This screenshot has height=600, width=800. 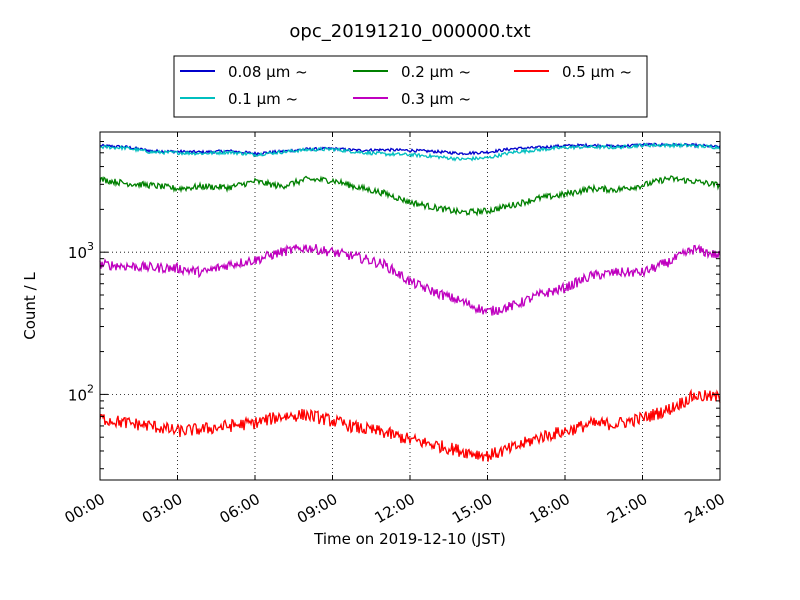 I want to click on legend-label: 0.2 μm ~, so click(x=436, y=72).